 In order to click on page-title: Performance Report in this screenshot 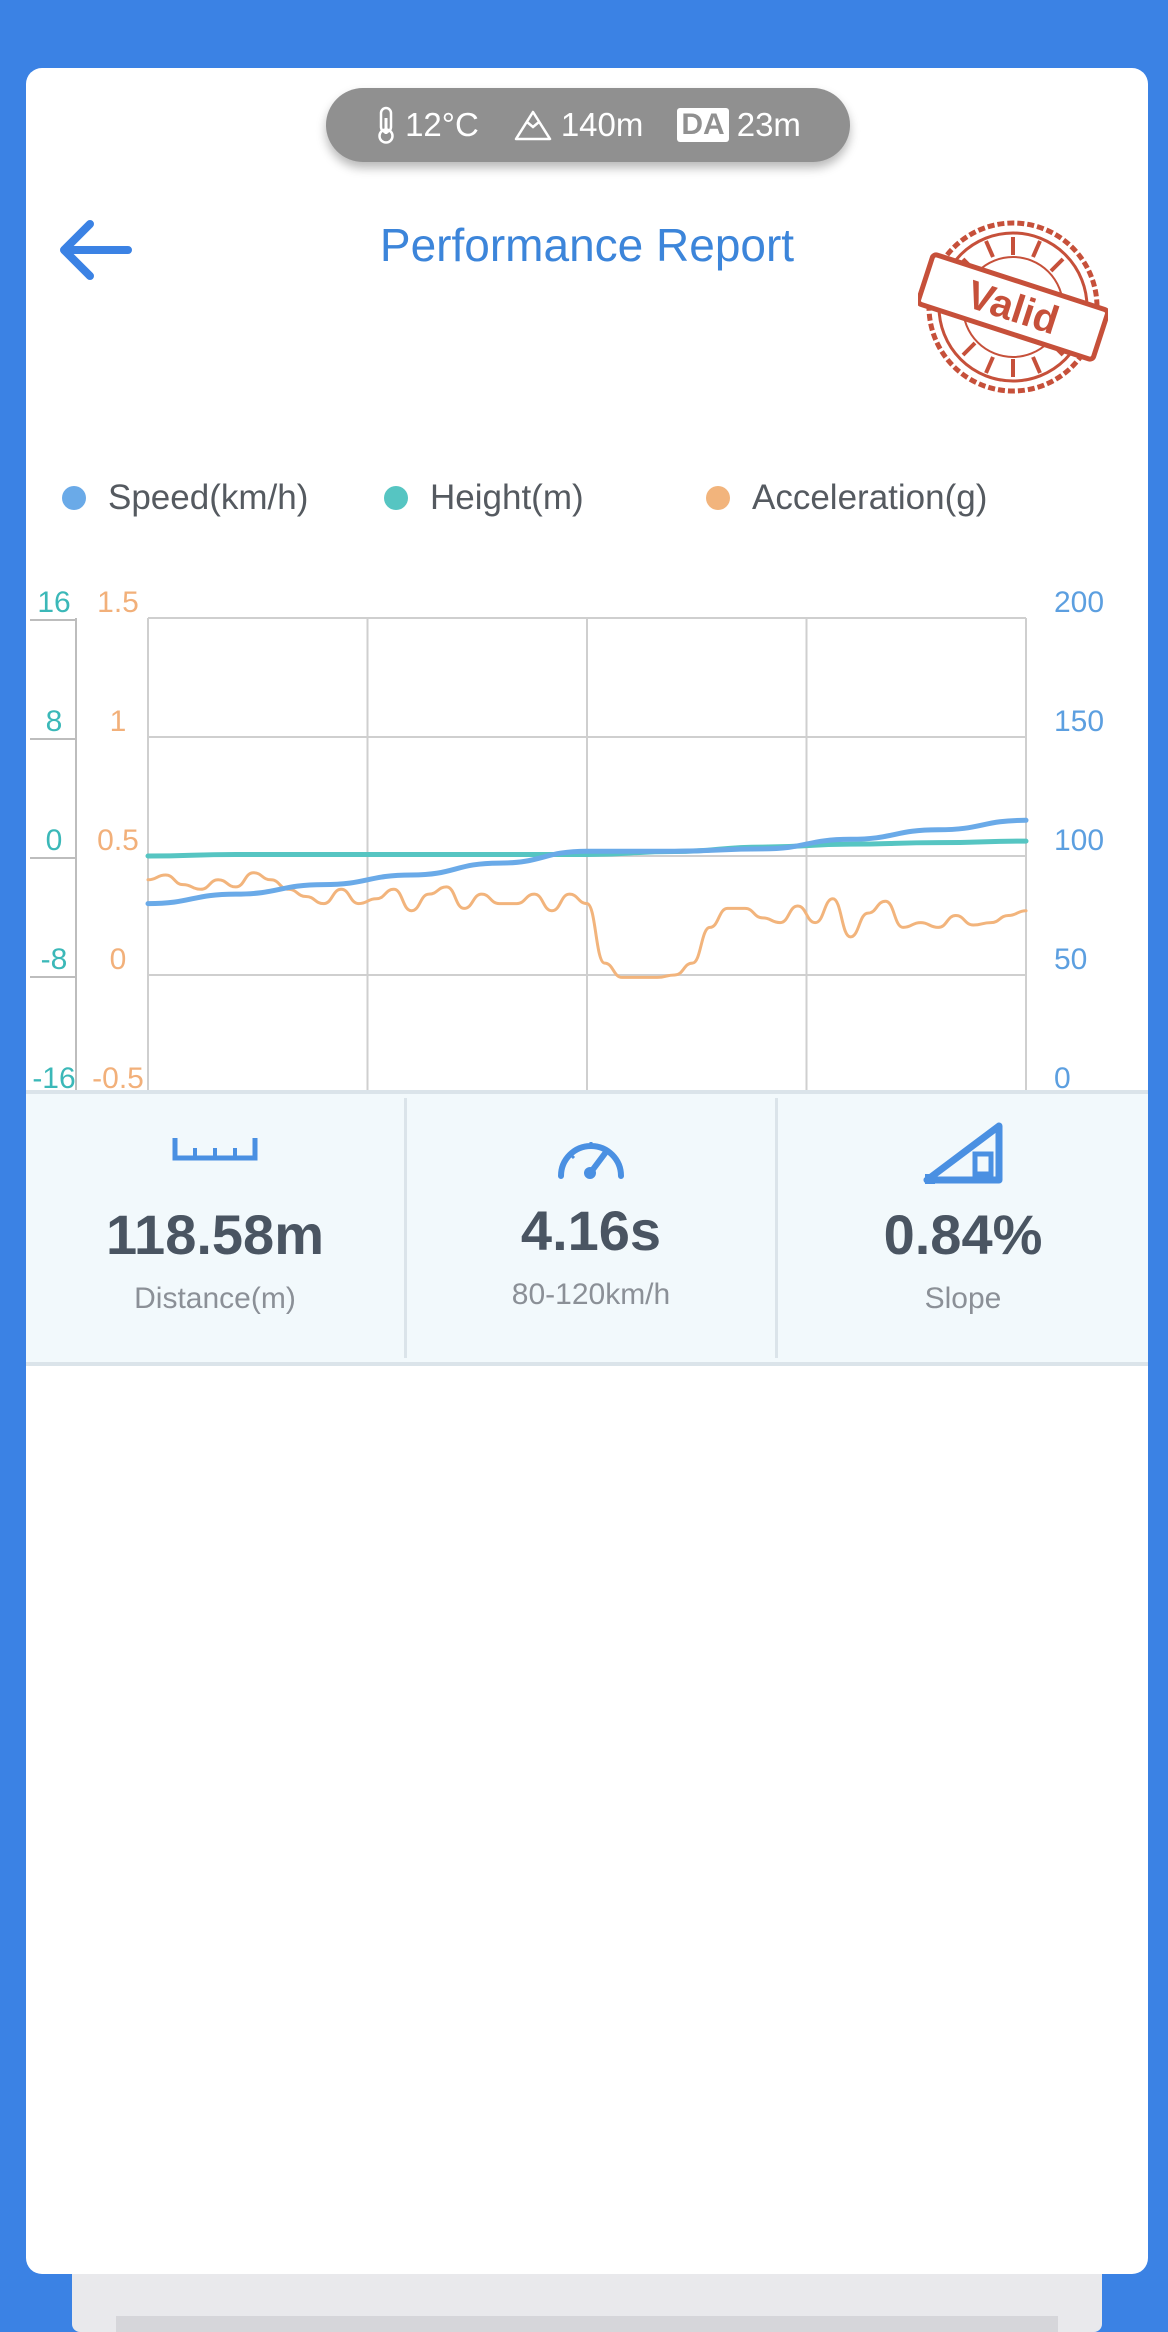, I will do `click(587, 245)`.